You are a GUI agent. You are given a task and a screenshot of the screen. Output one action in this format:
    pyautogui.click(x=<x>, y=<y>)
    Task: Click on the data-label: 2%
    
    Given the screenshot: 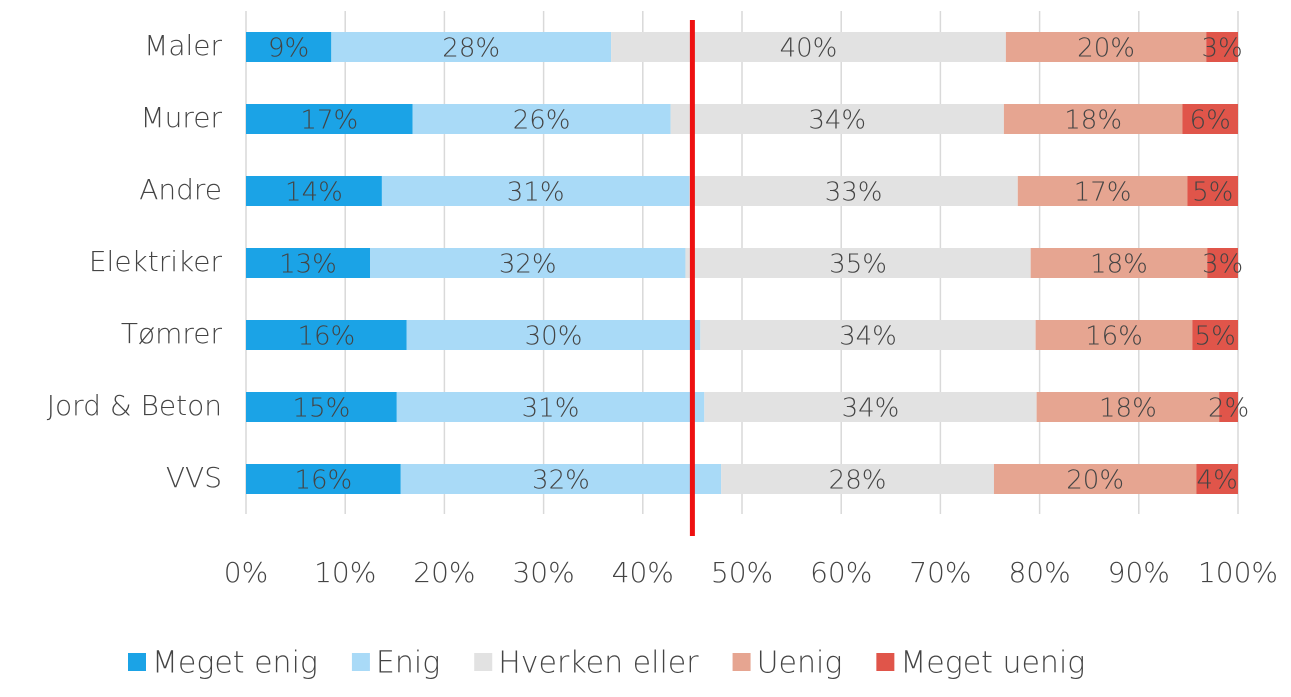 What is the action you would take?
    pyautogui.click(x=1228, y=409)
    